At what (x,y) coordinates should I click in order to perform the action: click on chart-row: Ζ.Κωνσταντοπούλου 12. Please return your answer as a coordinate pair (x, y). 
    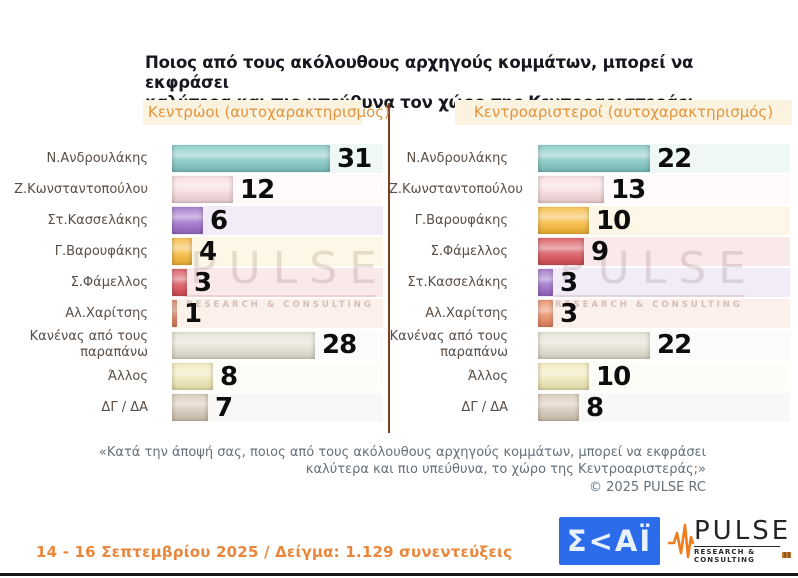
    Looking at the image, I should click on (194, 189).